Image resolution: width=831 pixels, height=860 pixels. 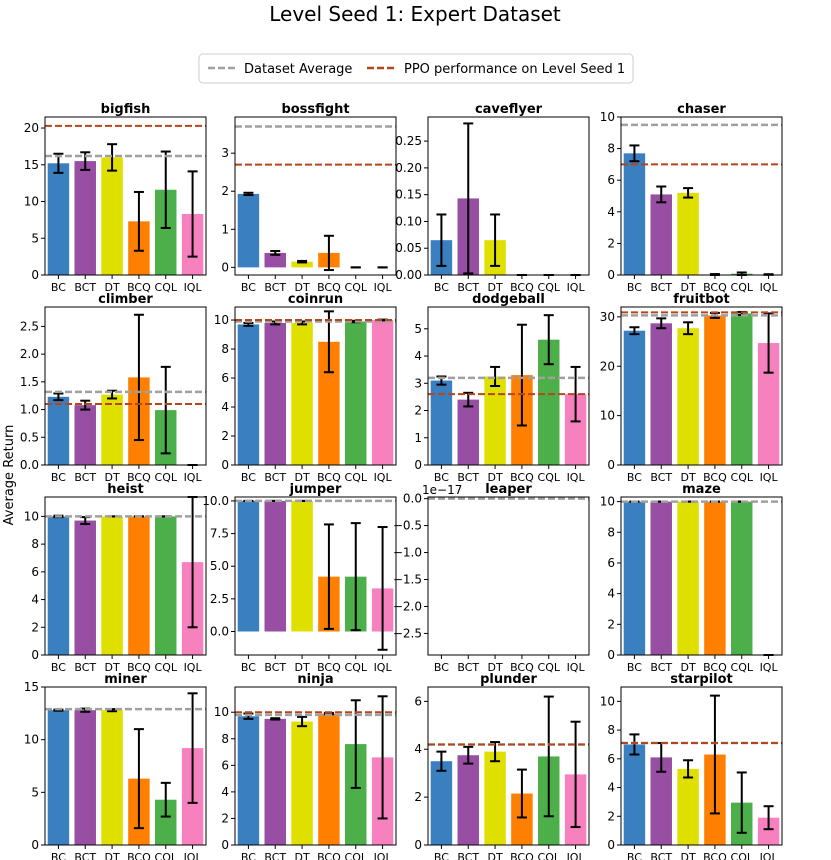 What do you see at coordinates (408, 141) in the screenshot?
I see `y-tick-label: 0.25` at bounding box center [408, 141].